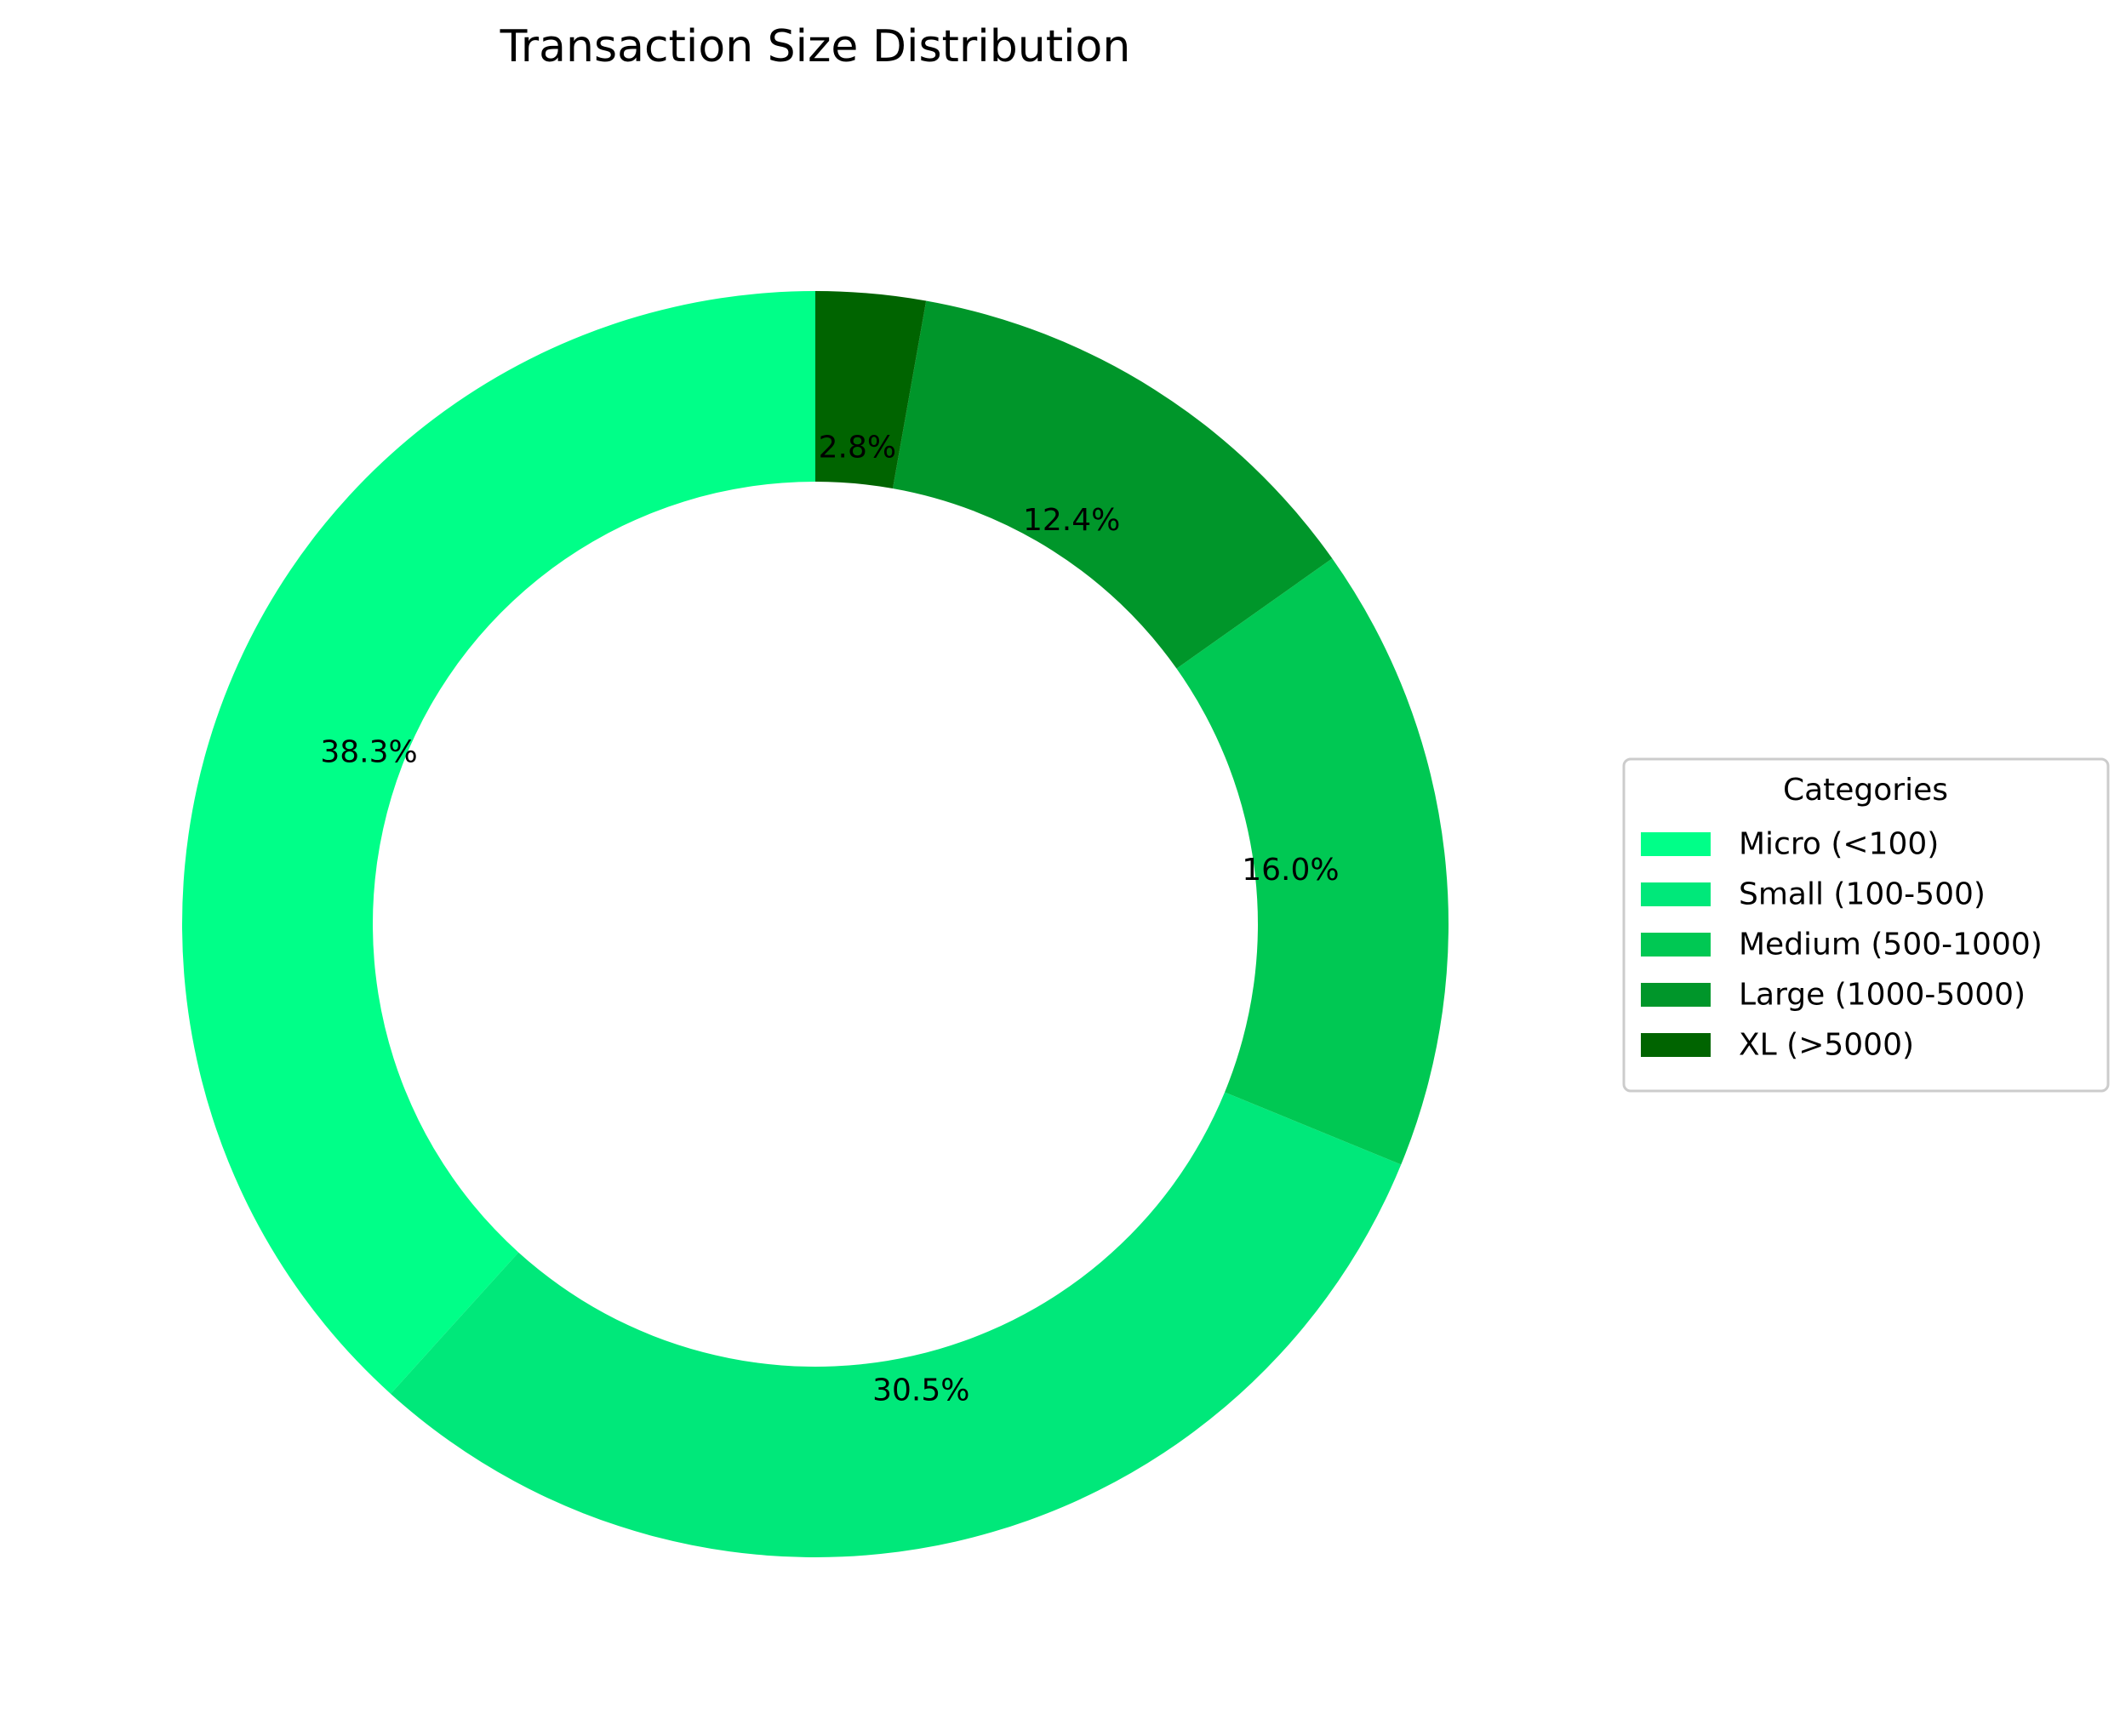  Describe the element at coordinates (1862, 894) in the screenshot. I see `legend-label-small-100-500: Small (100-500)` at that location.